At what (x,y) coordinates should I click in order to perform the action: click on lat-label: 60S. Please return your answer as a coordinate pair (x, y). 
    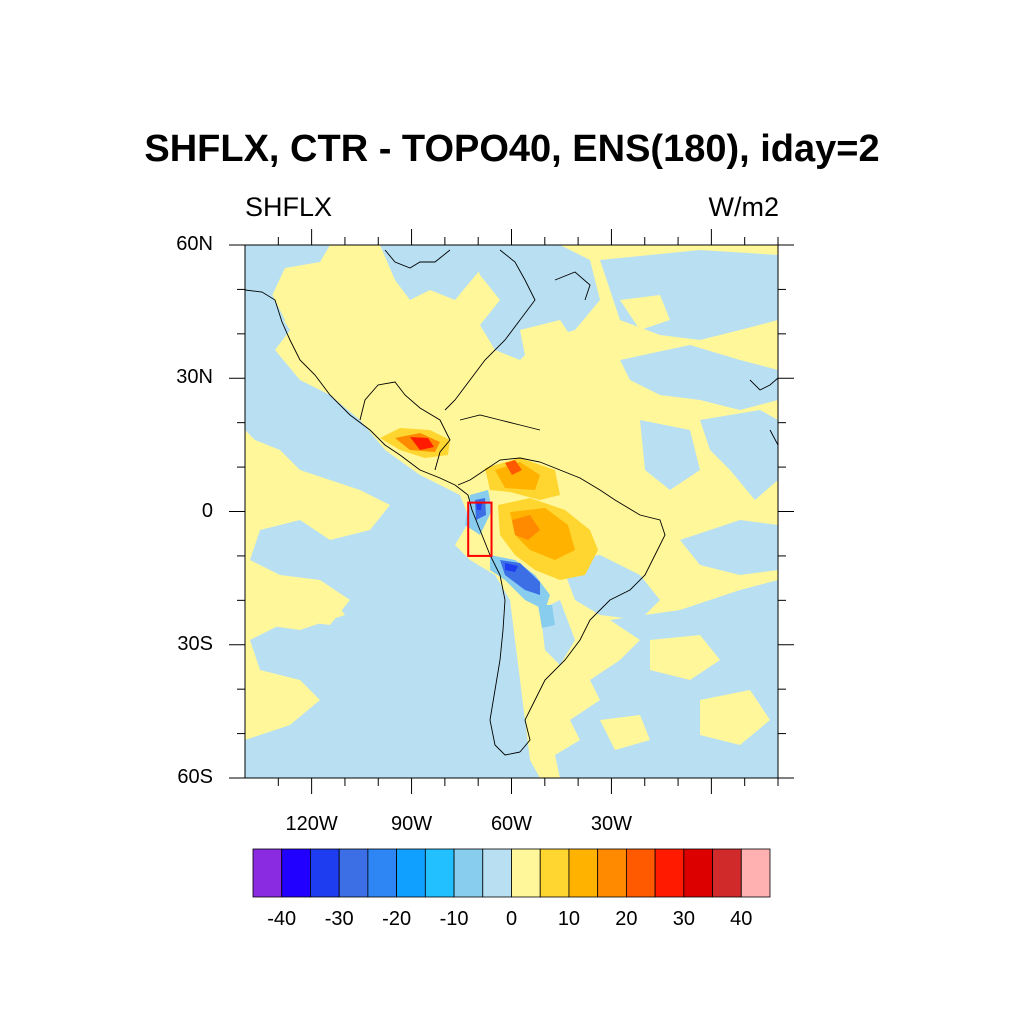
    Looking at the image, I should click on (195, 777).